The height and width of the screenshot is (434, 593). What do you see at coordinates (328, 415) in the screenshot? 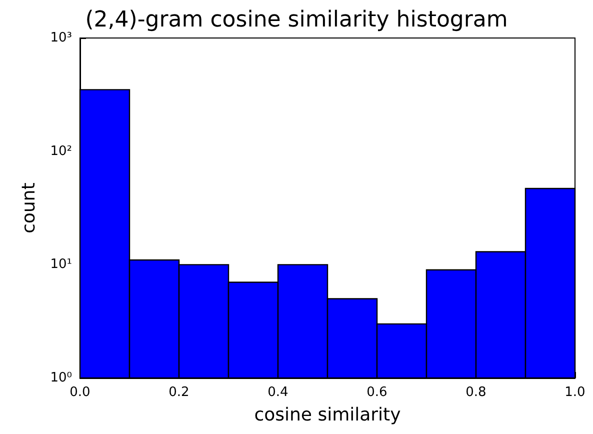
I see `x-axis-title: cosine similarity` at bounding box center [328, 415].